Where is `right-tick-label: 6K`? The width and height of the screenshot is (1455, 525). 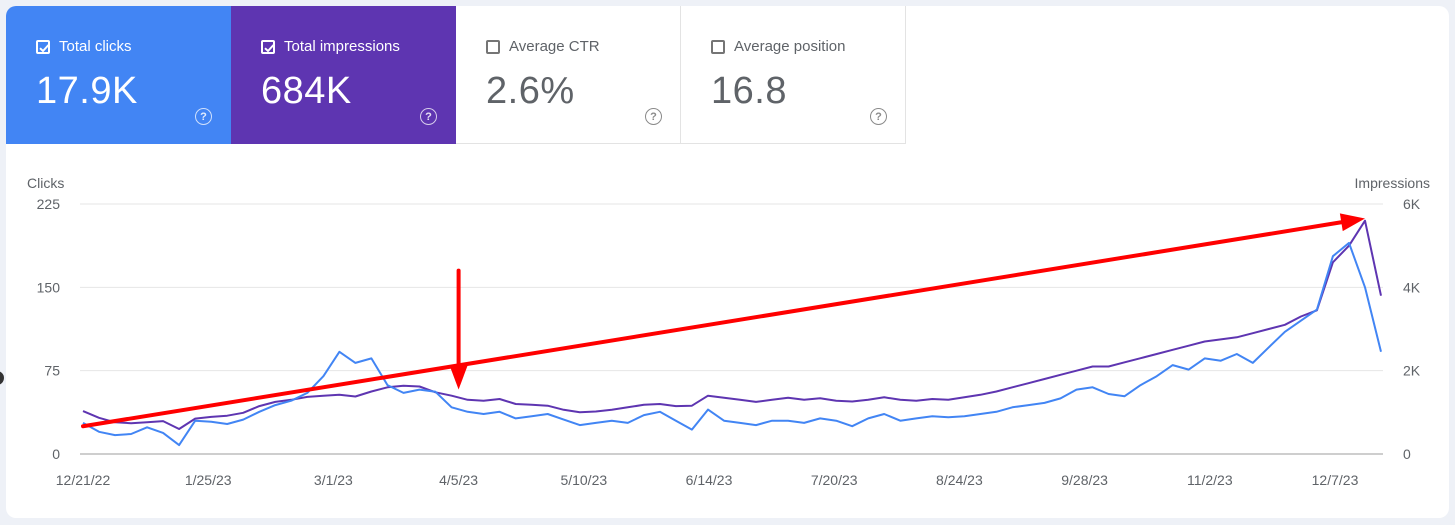 right-tick-label: 6K is located at coordinates (1412, 204).